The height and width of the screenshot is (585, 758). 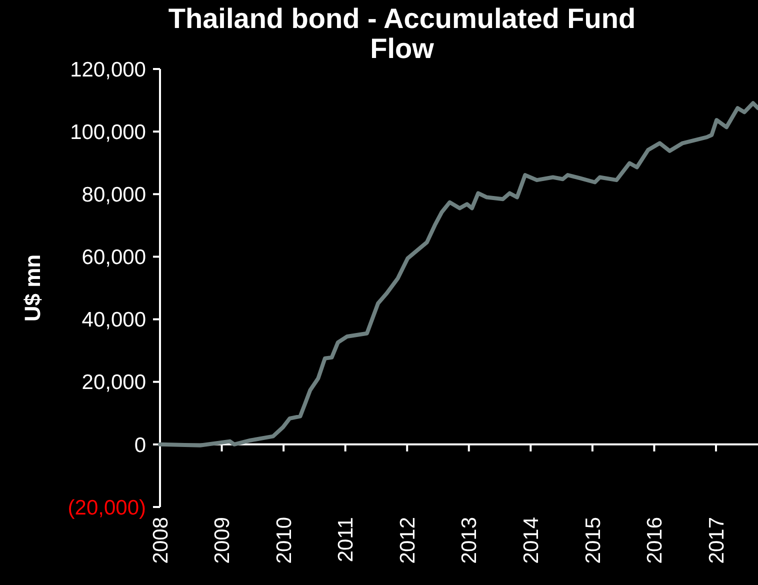 I want to click on x-tick-label: 2011, so click(x=346, y=539).